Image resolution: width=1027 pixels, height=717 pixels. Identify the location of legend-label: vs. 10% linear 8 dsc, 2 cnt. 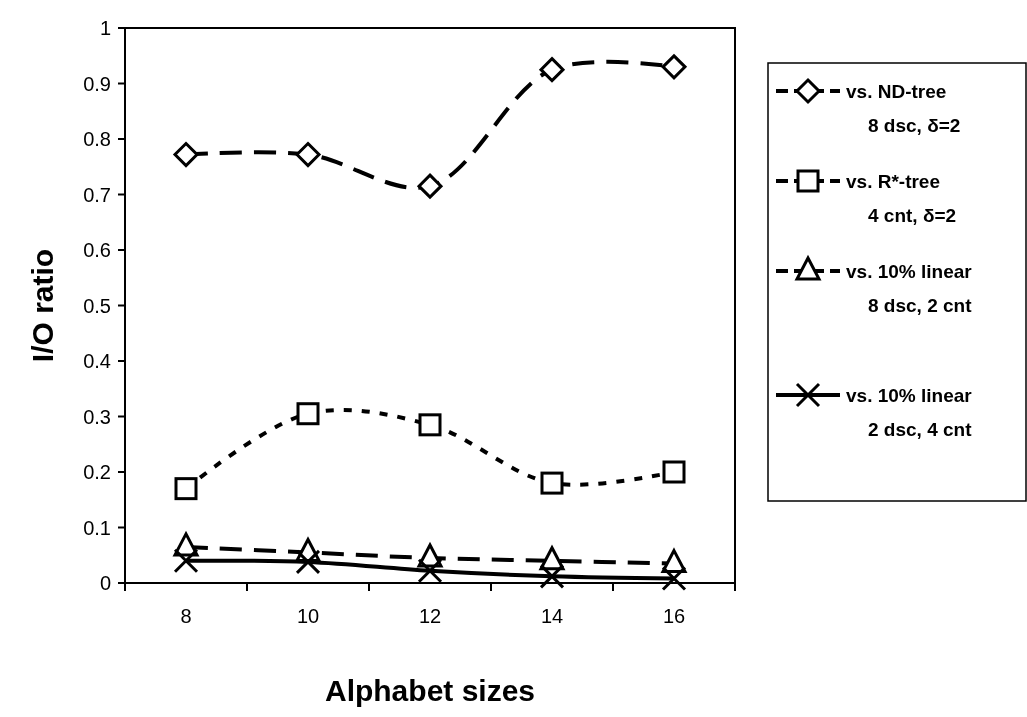
(909, 288).